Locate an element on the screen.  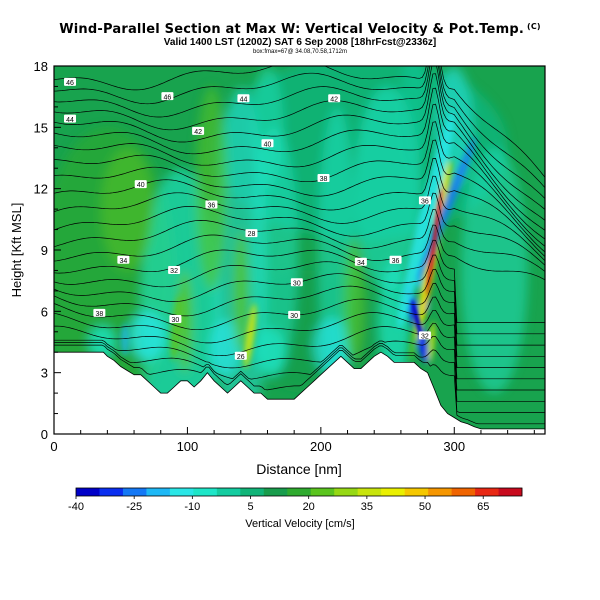
chart-subtitle-2: box:fmax=67@ 34.08,70.58,1712m is located at coordinates (300, 52).